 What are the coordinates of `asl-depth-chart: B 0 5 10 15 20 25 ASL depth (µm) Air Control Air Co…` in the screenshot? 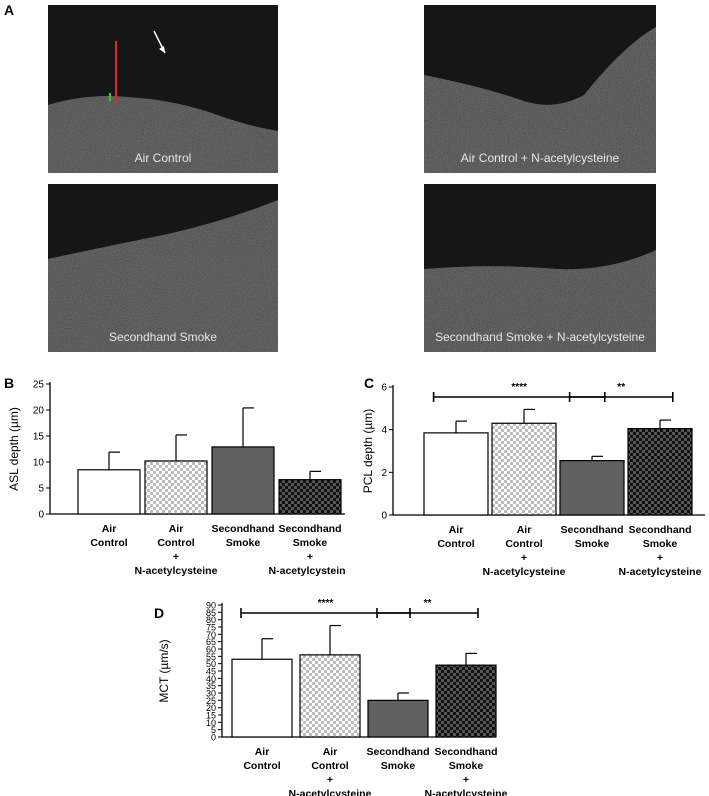 It's located at (174, 476).